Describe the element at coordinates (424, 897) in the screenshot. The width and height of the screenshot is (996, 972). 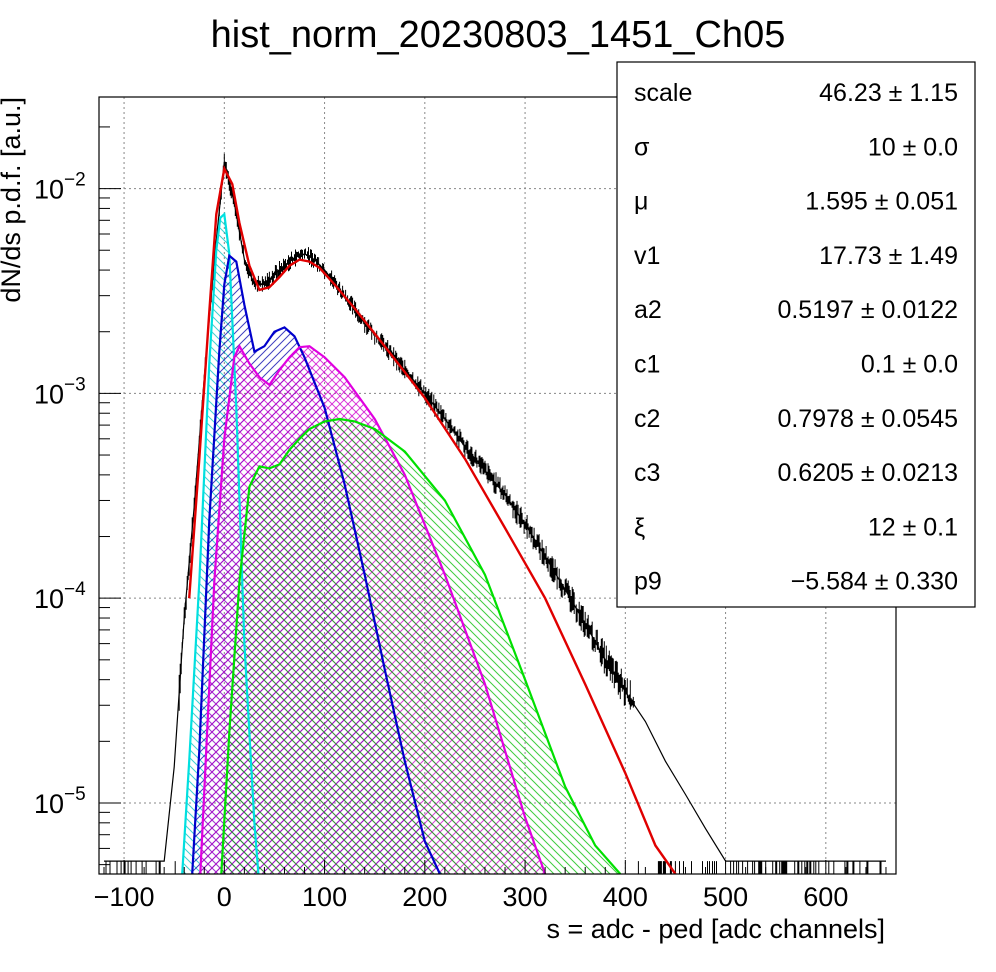
I see `x-tick-label: 200` at that location.